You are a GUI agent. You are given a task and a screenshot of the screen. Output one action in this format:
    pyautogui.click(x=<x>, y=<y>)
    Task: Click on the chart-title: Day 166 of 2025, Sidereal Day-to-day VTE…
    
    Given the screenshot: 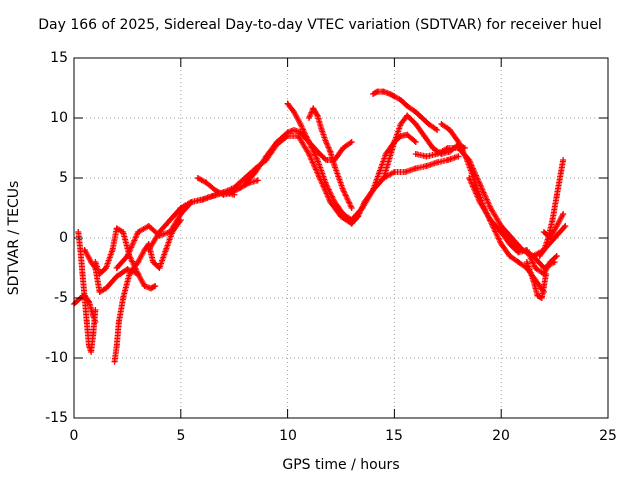 What is the action you would take?
    pyautogui.click(x=320, y=25)
    